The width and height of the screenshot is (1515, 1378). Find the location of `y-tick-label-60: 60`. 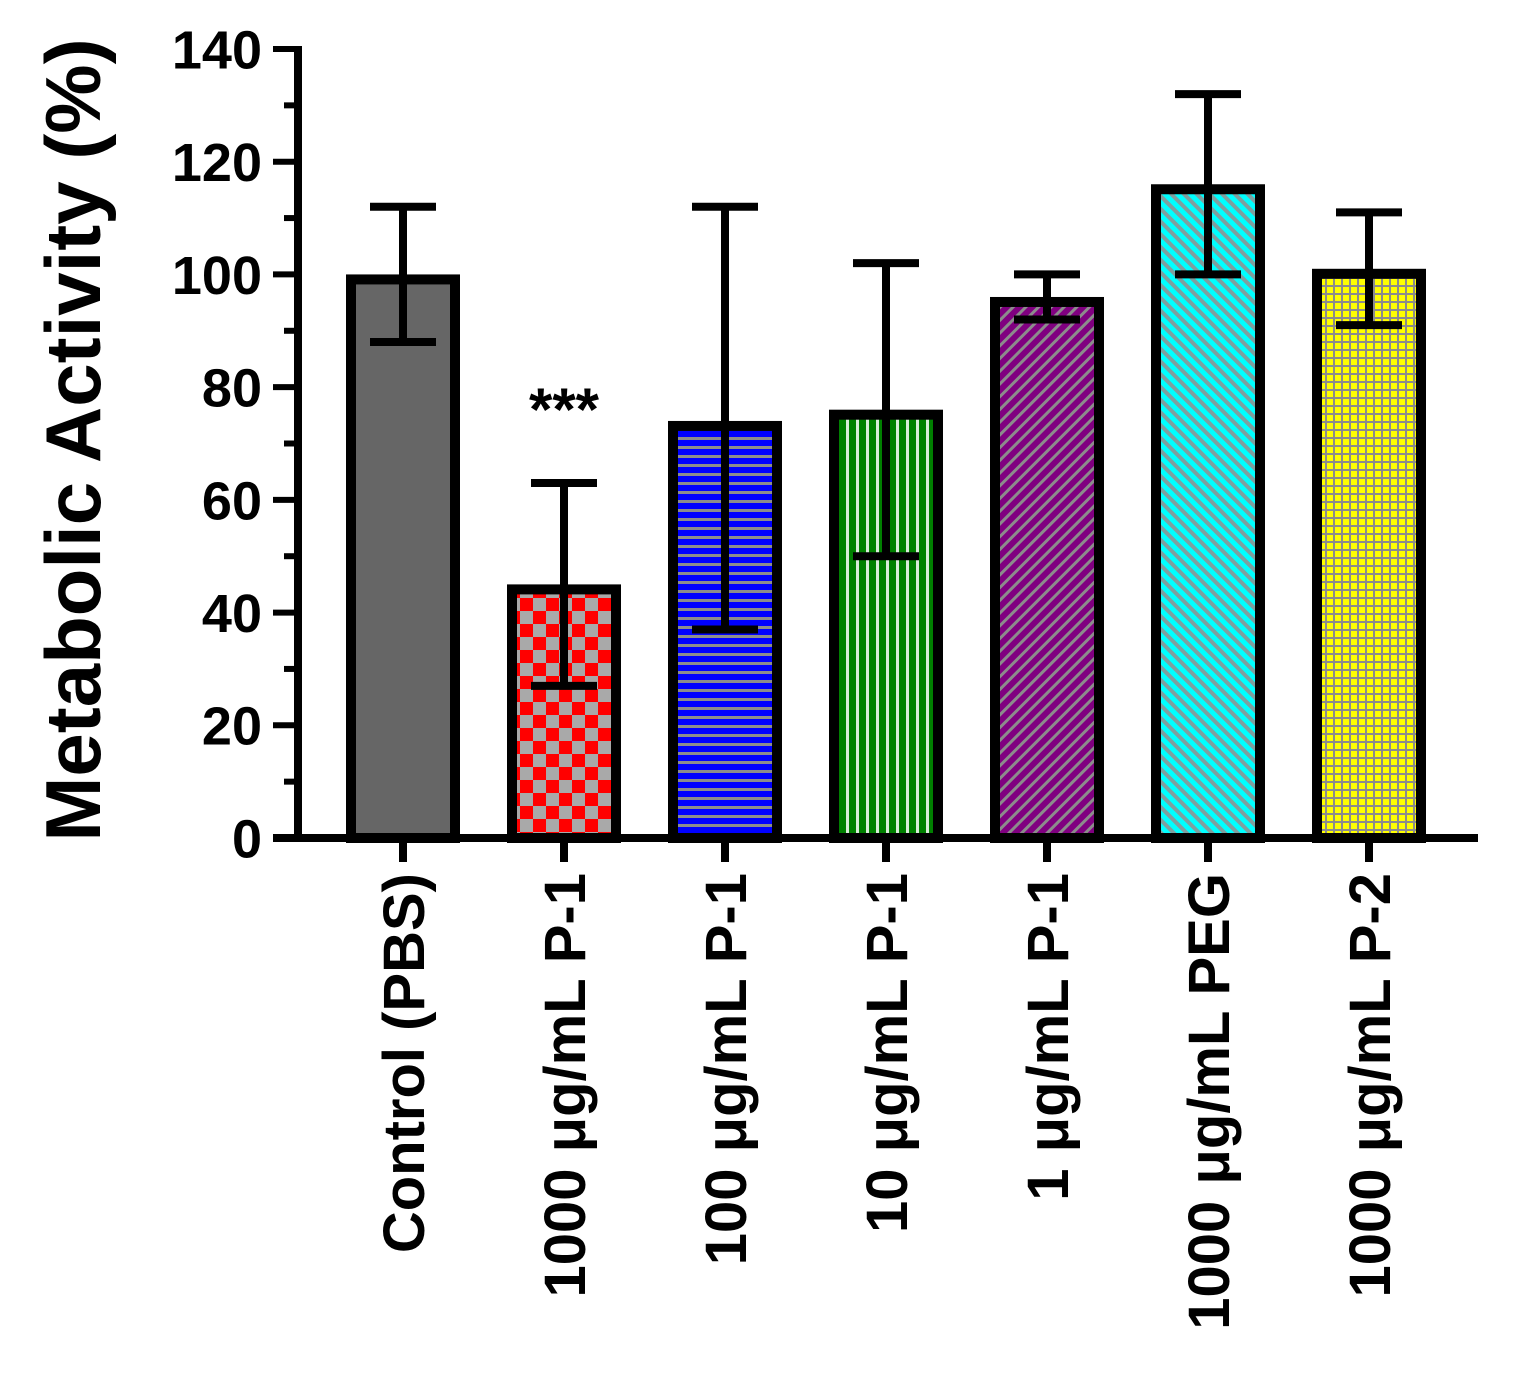

y-tick-label-60: 60 is located at coordinates (232, 501).